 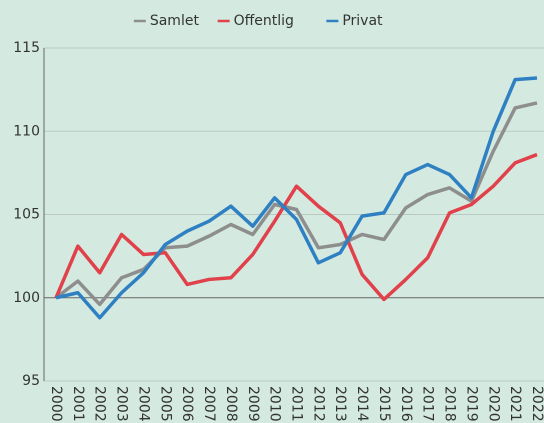 What do you see at coordinates (26, 298) in the screenshot?
I see `y-tick-label: 100` at bounding box center [26, 298].